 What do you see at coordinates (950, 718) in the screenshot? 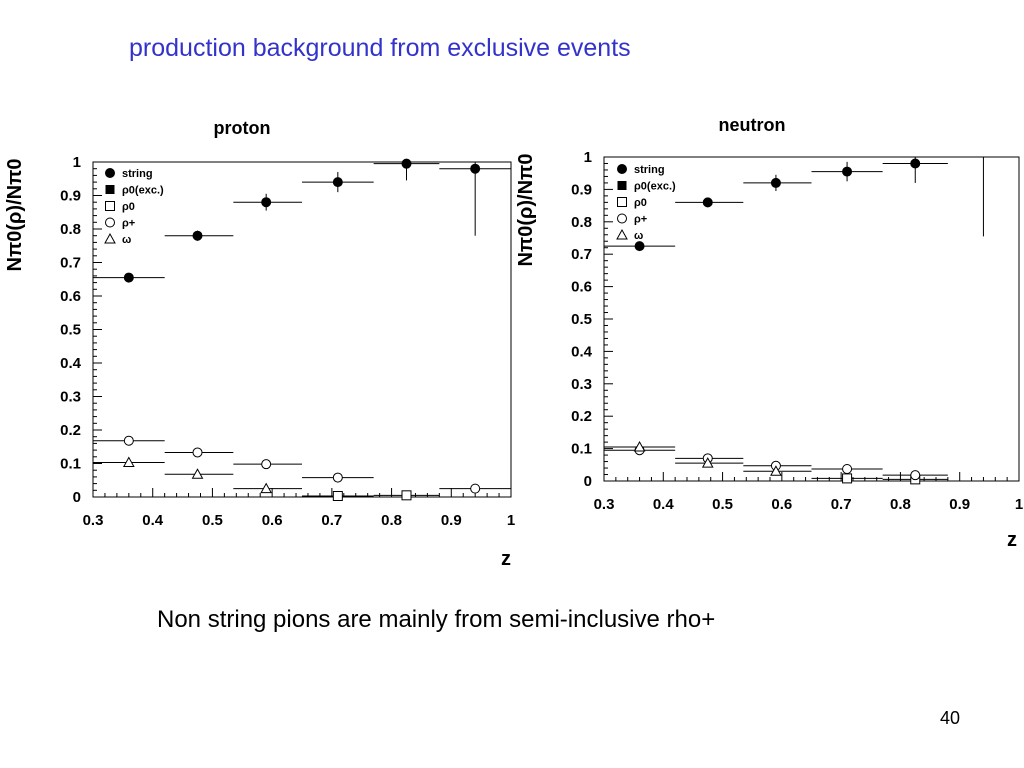
I see `page-number: 40` at bounding box center [950, 718].